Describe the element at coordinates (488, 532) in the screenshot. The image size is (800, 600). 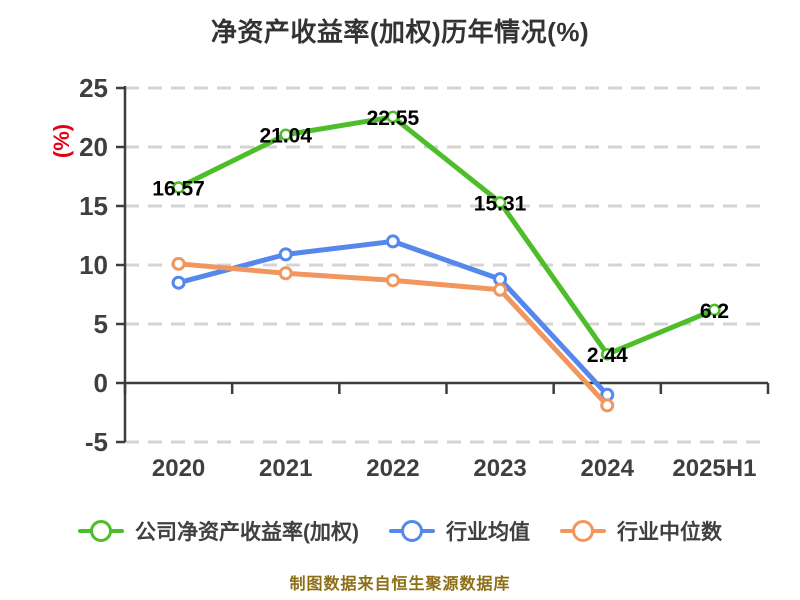
I see `legend-label: 行业均值` at that location.